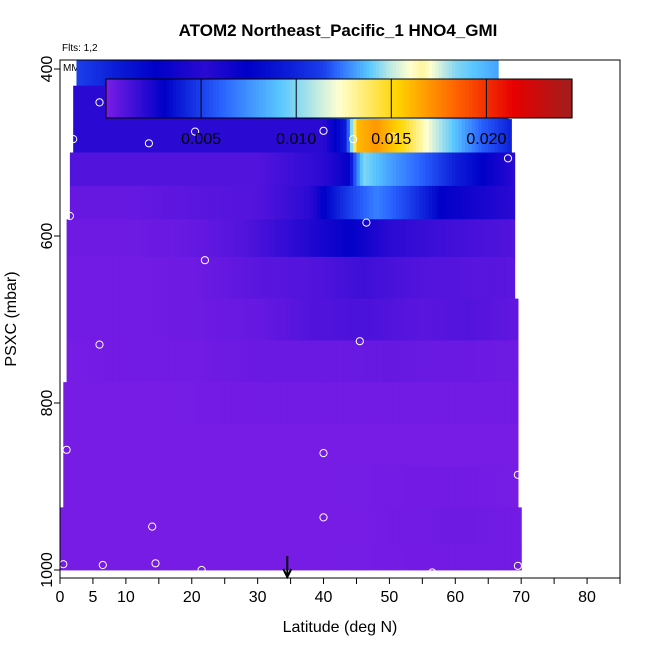  Describe the element at coordinates (258, 597) in the screenshot. I see `x-tick-label: 30` at that location.